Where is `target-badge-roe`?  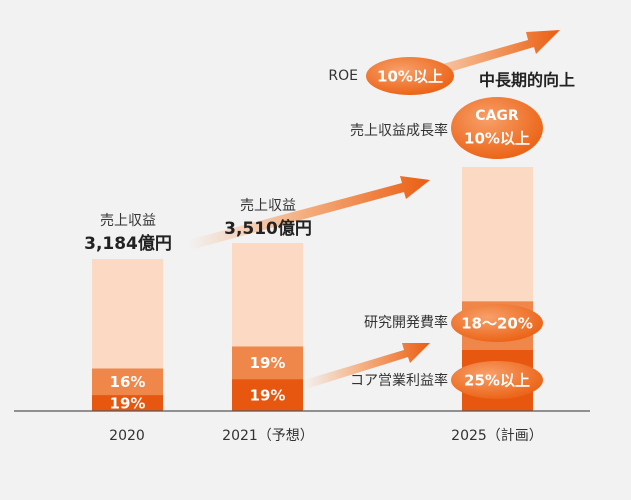
target-badge-roe is located at coordinates (410, 76).